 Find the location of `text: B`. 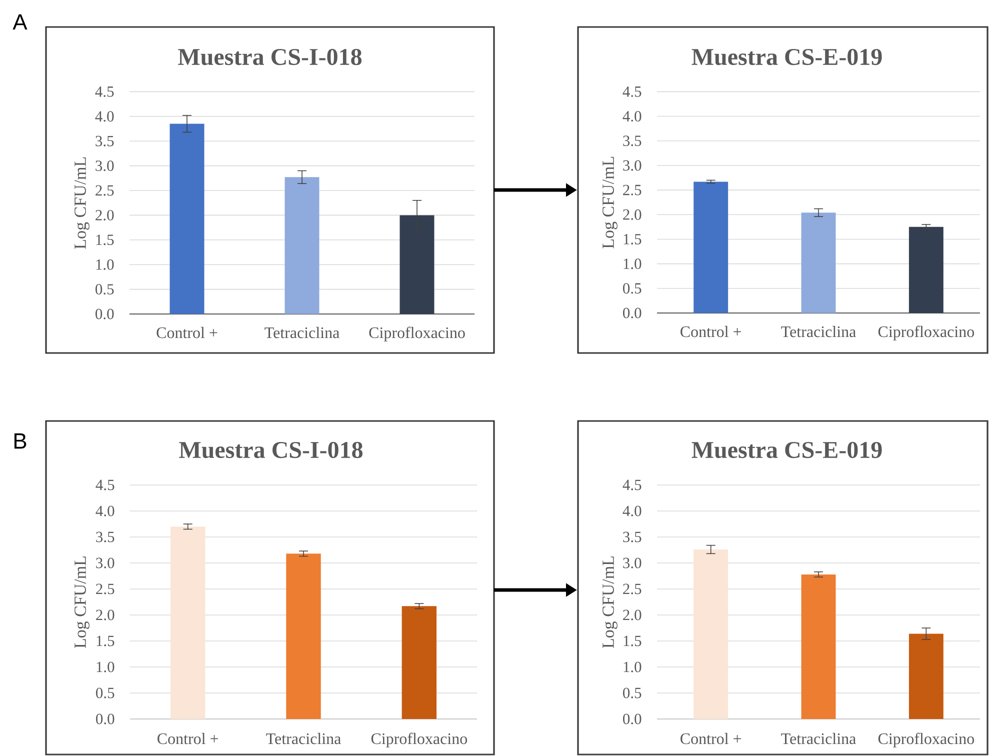

text: B is located at coordinates (20, 441).